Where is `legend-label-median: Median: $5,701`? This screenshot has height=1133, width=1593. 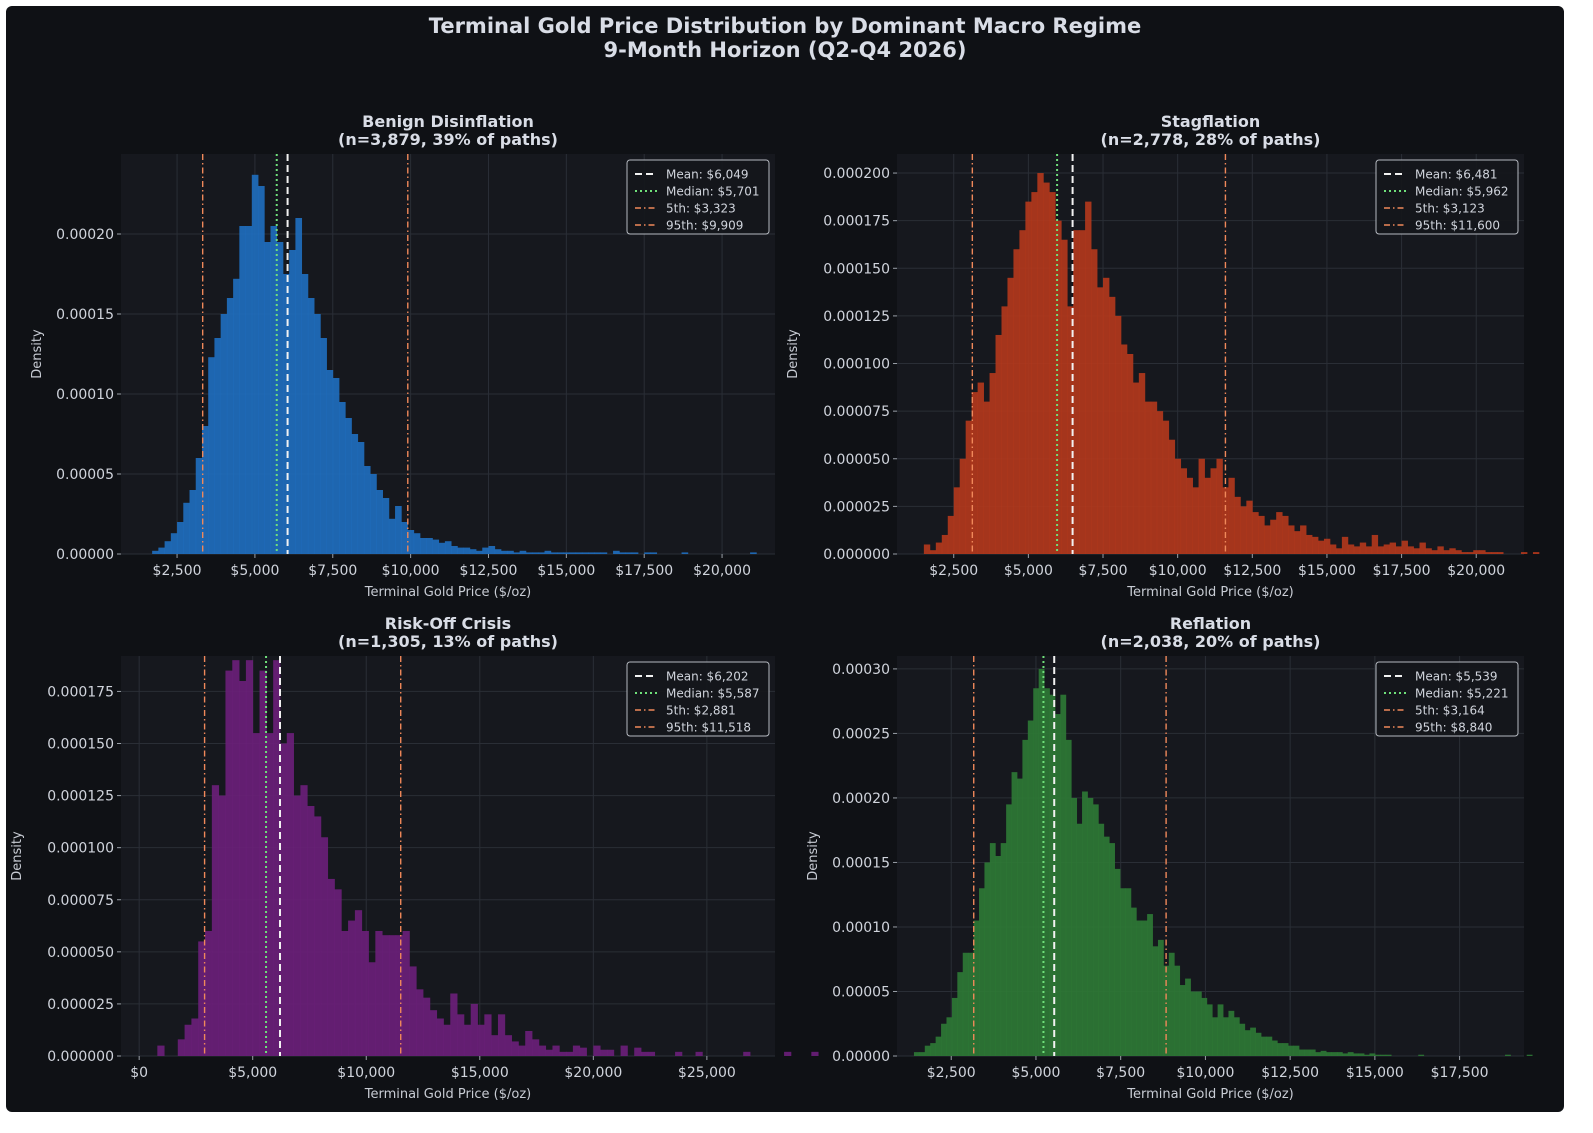
legend-label-median: Median: $5,701 is located at coordinates (713, 192).